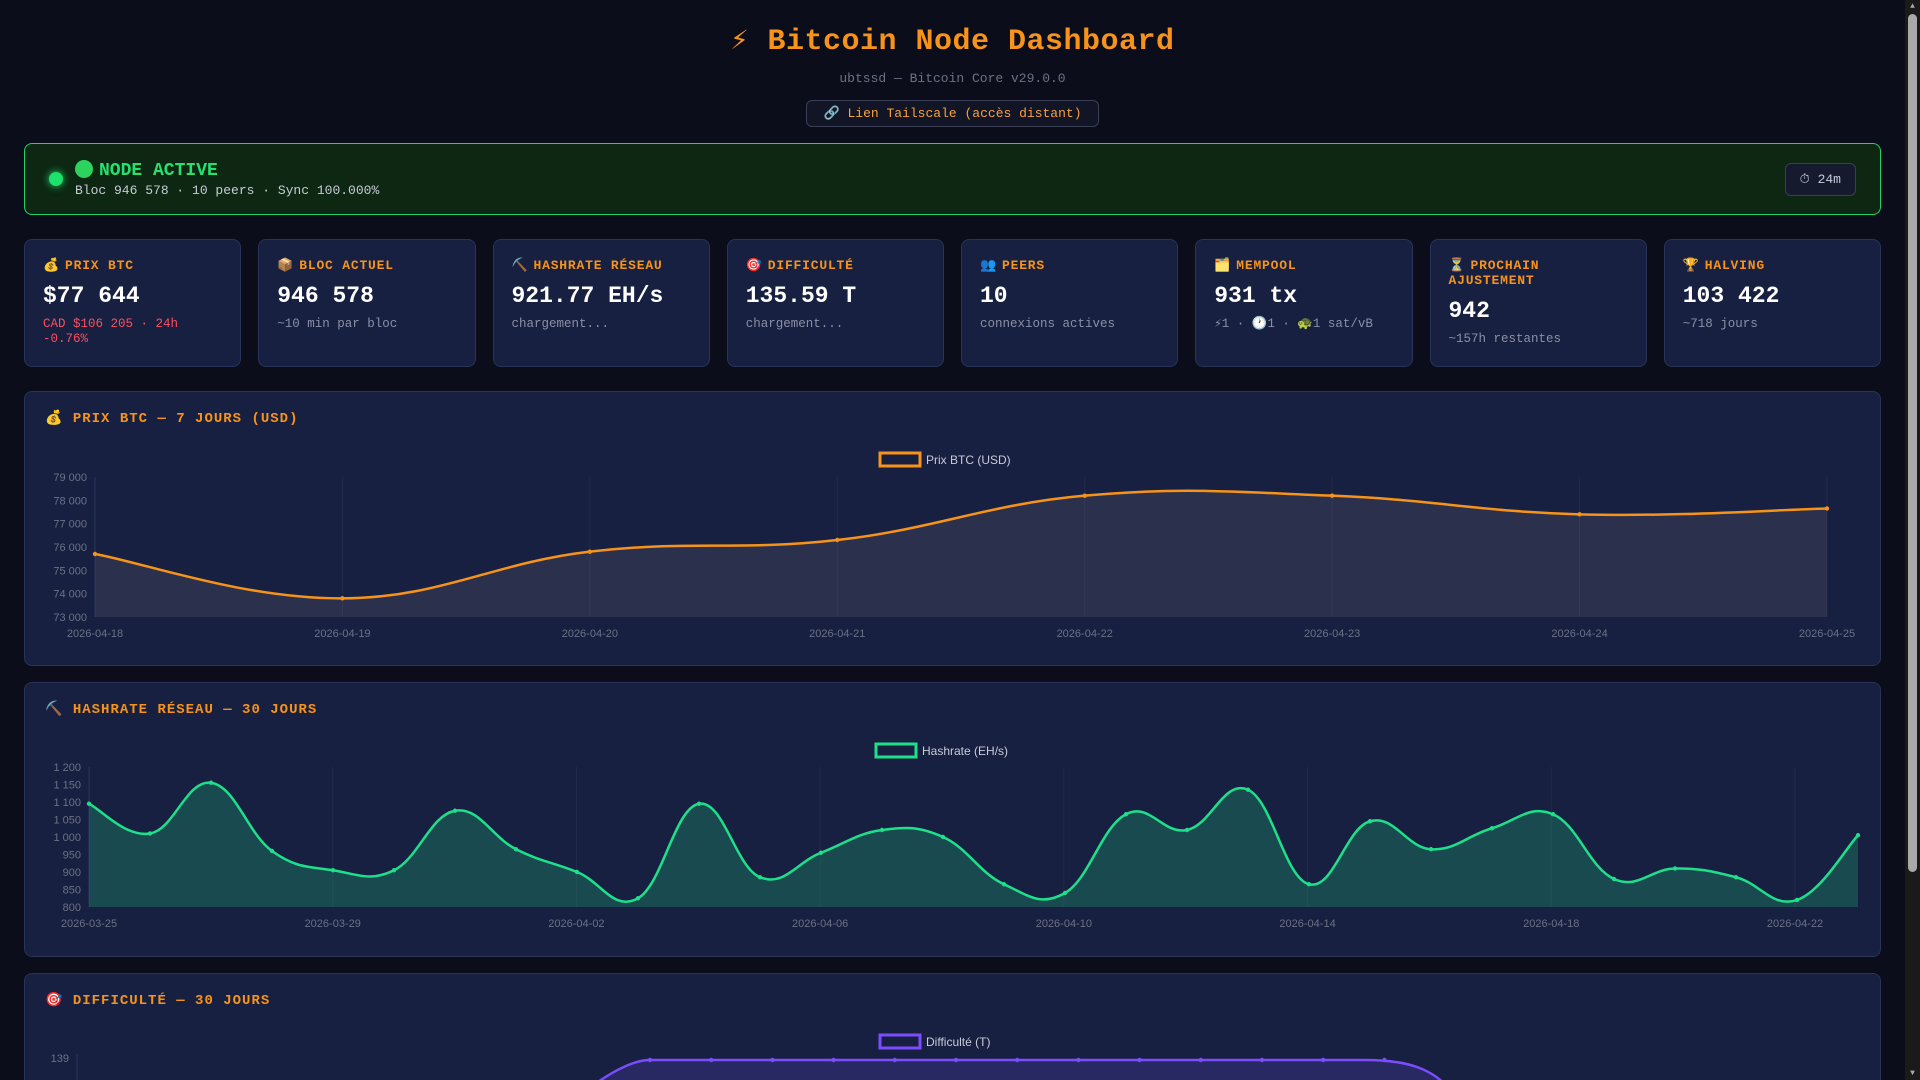 The width and height of the screenshot is (1920, 1080). I want to click on y-tick-label: 950, so click(72, 856).